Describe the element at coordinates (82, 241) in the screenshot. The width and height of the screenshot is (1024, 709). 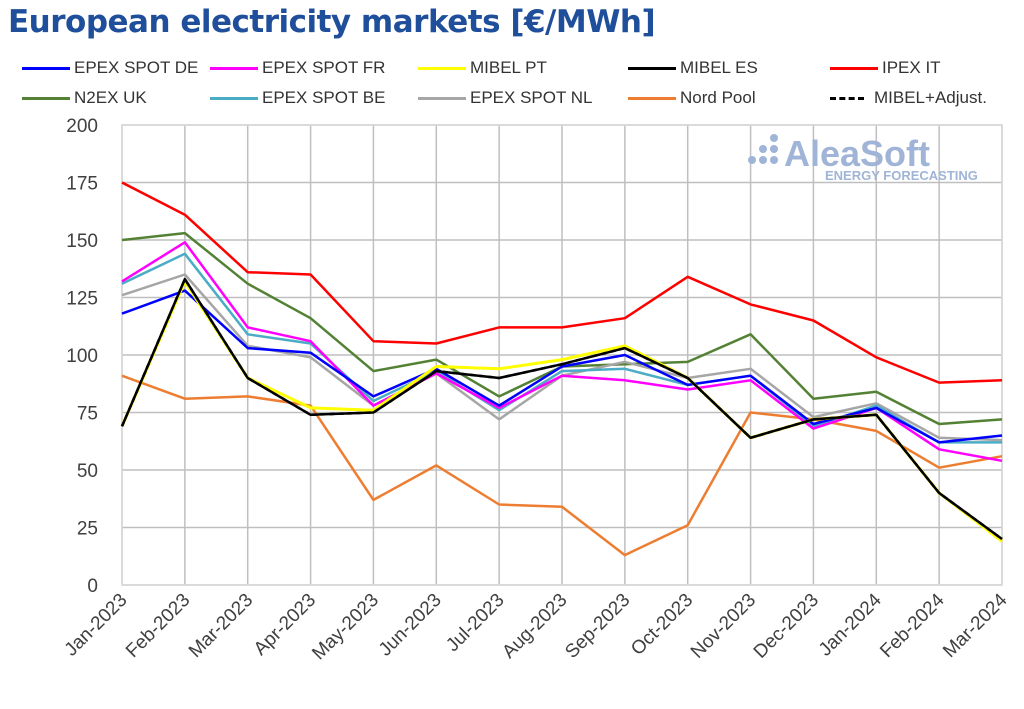
I see `y-tick-label: 150` at that location.